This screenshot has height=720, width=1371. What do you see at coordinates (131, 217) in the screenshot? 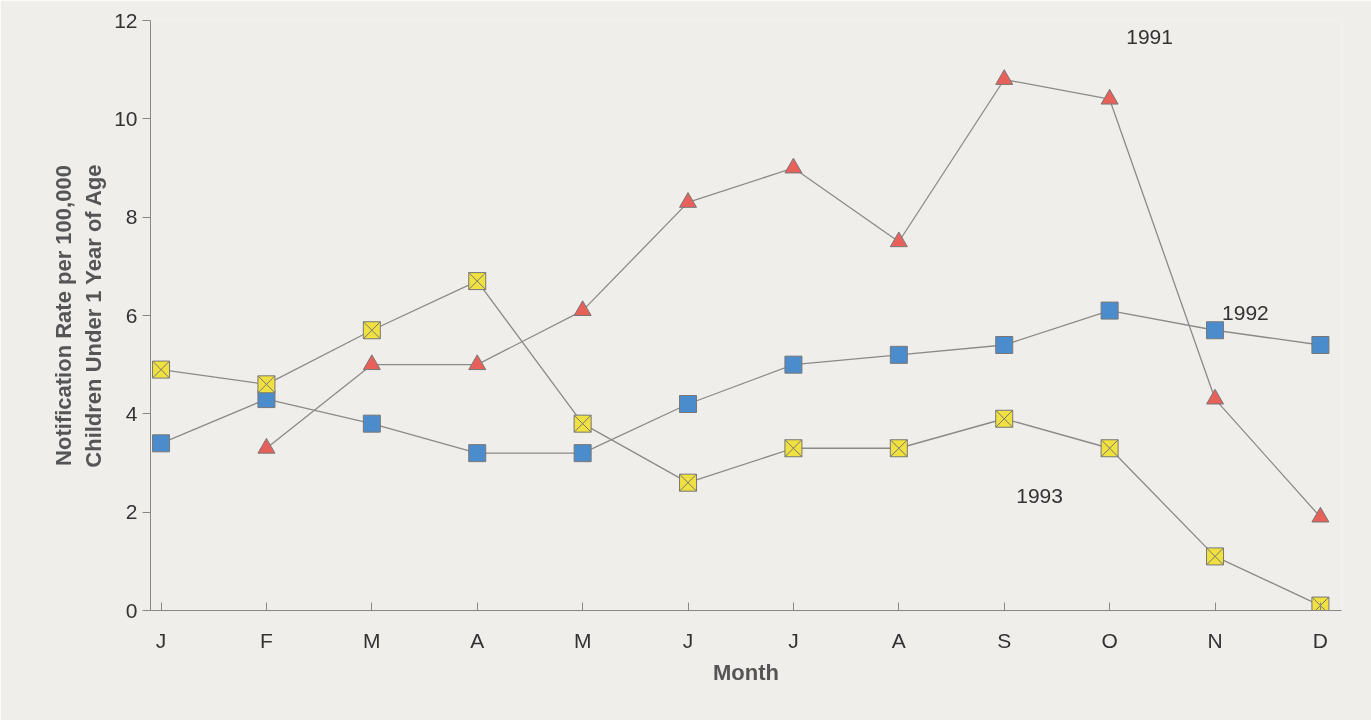
I see `y-tick-label: 8` at bounding box center [131, 217].